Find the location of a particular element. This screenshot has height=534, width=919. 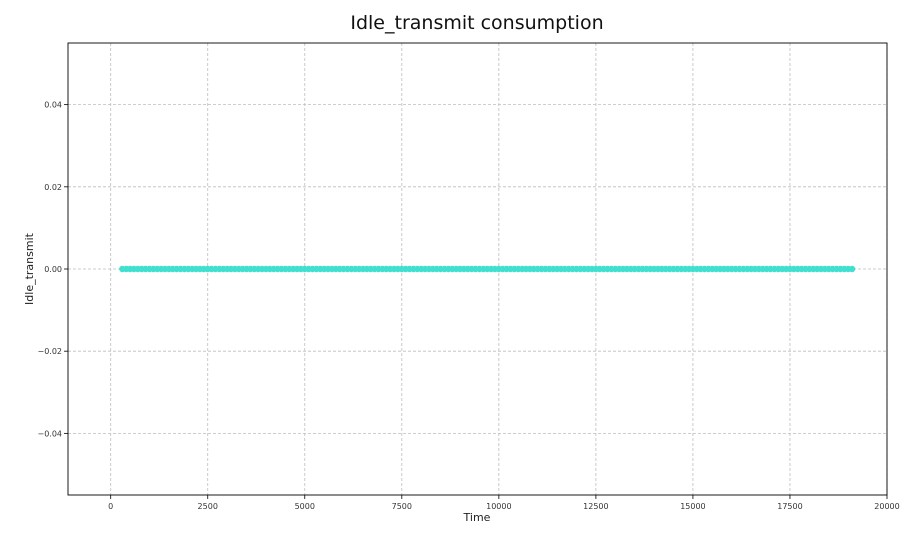

chart-title: Idle_transmit consumption is located at coordinates (476, 23).